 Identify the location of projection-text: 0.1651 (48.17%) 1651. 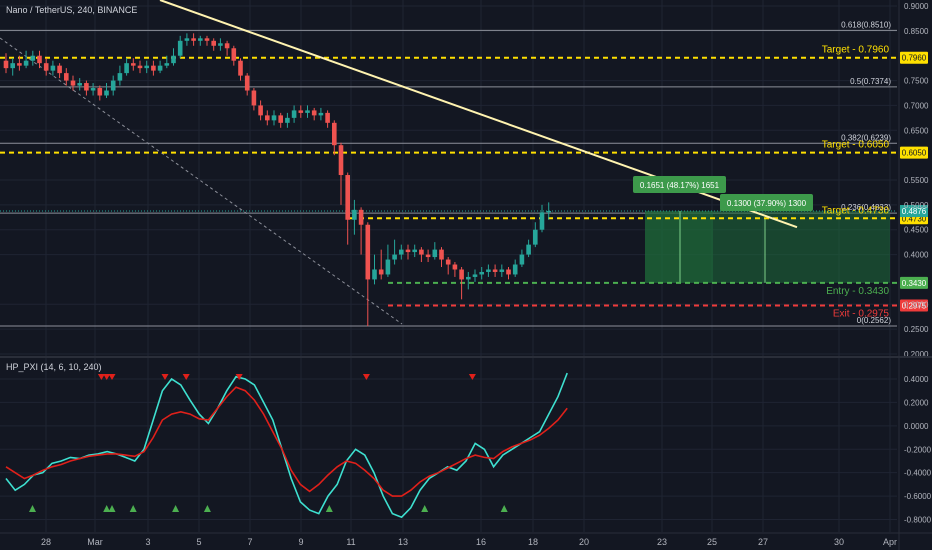
(680, 185).